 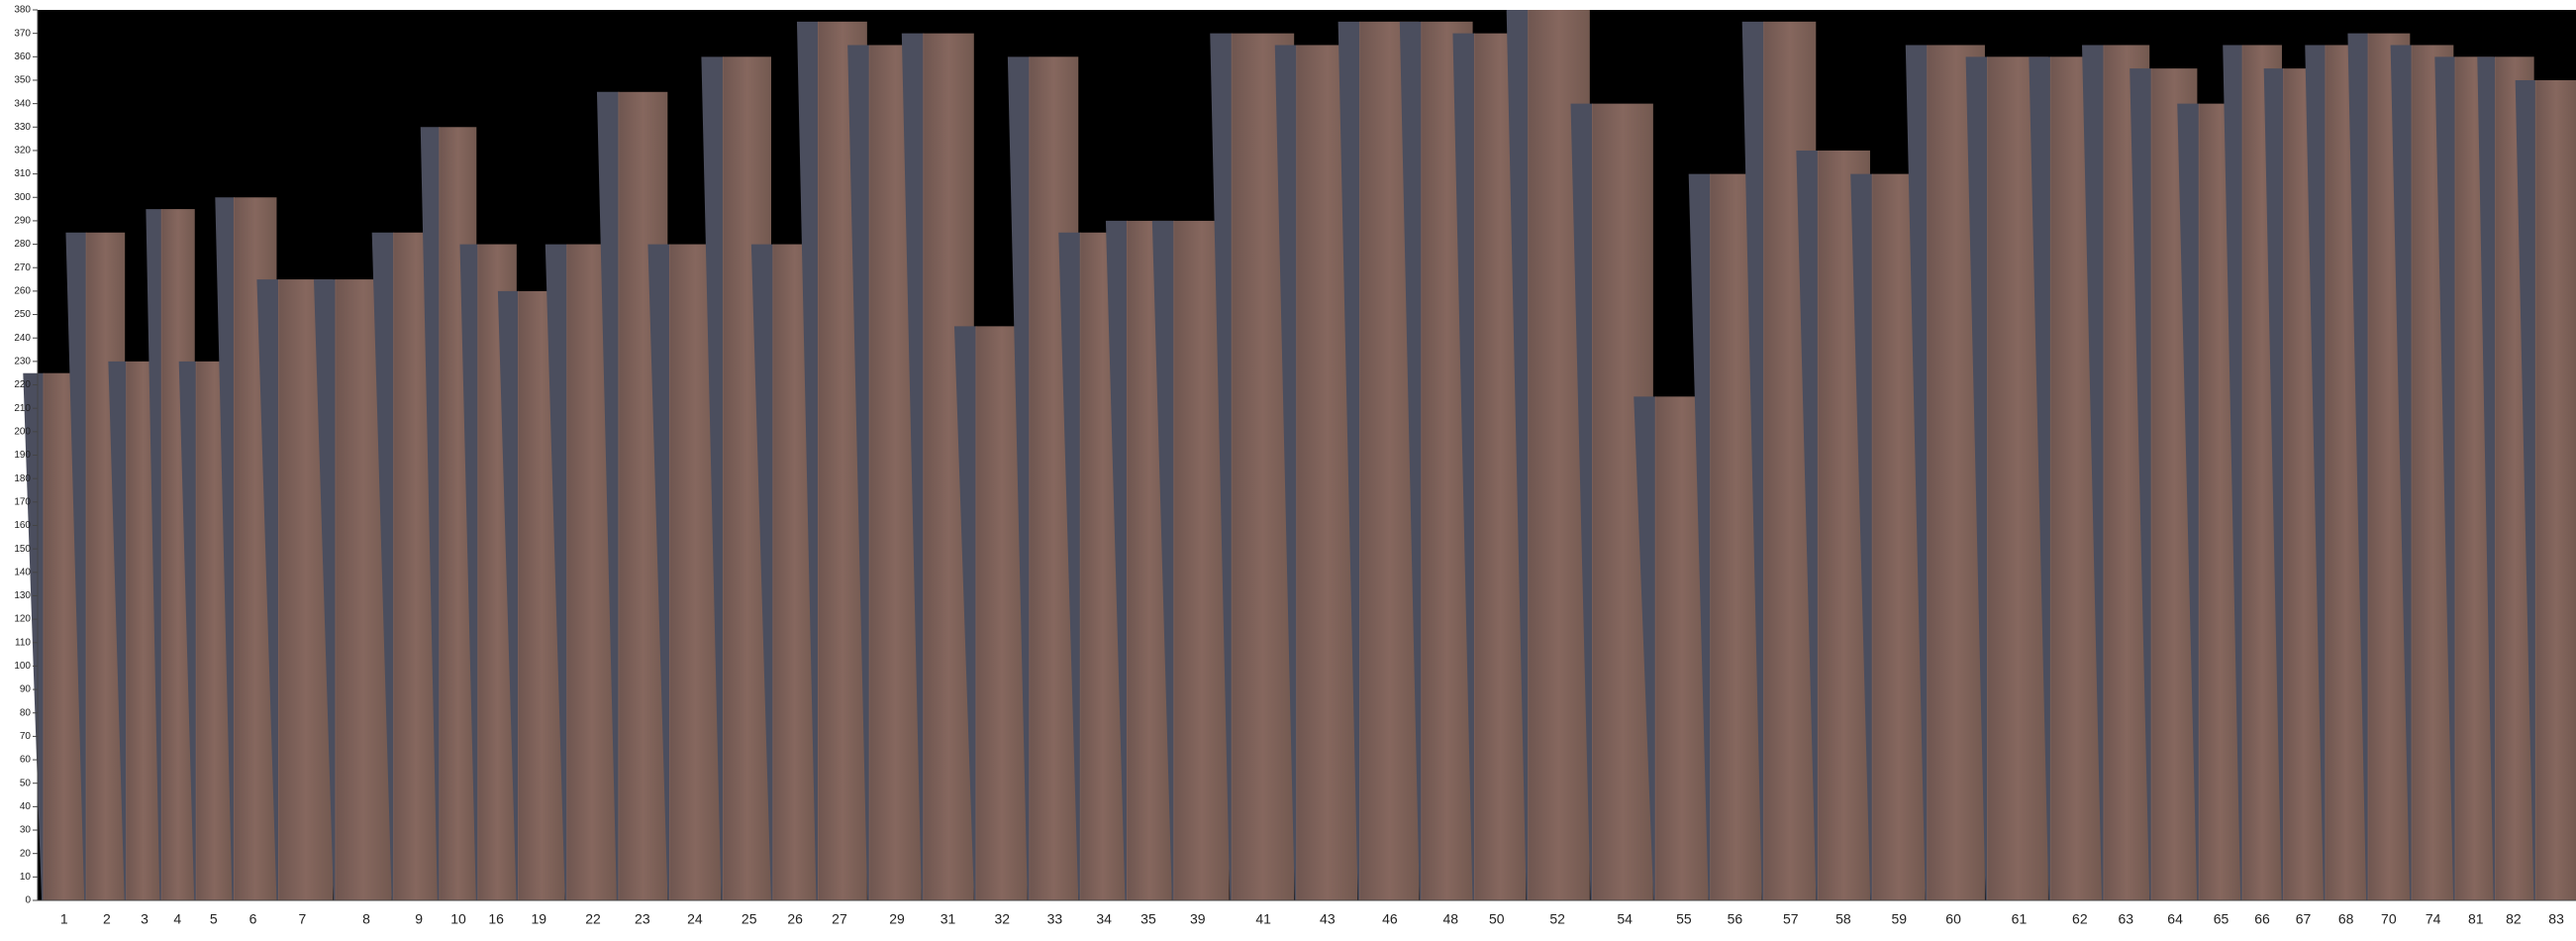 What do you see at coordinates (28, 900) in the screenshot?
I see `y-tick-label: 0` at bounding box center [28, 900].